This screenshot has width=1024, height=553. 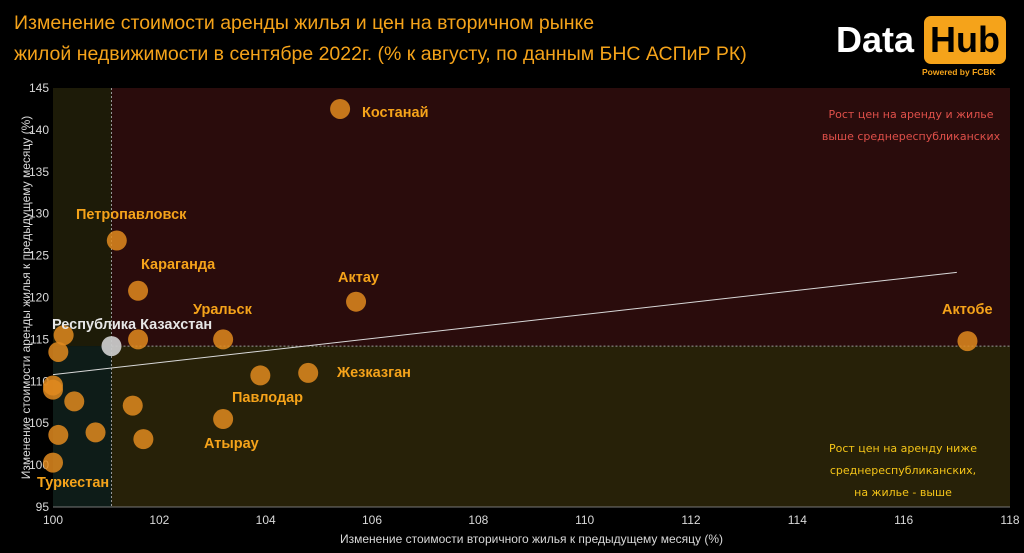 I want to click on point-label: Петропавловск, so click(x=131, y=215).